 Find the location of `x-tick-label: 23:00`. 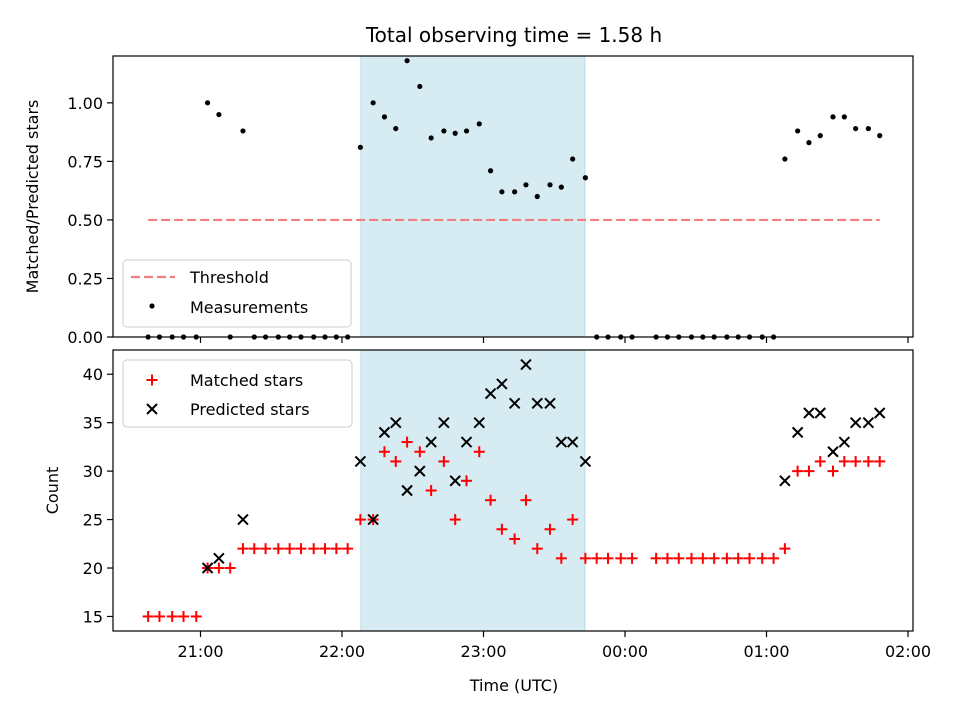

x-tick-label: 23:00 is located at coordinates (483, 651).